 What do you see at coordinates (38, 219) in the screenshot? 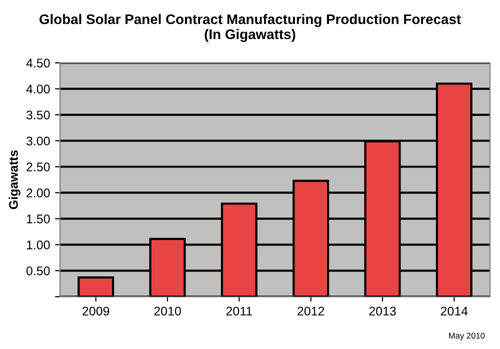
I see `y-tick-label: 1.50` at bounding box center [38, 219].